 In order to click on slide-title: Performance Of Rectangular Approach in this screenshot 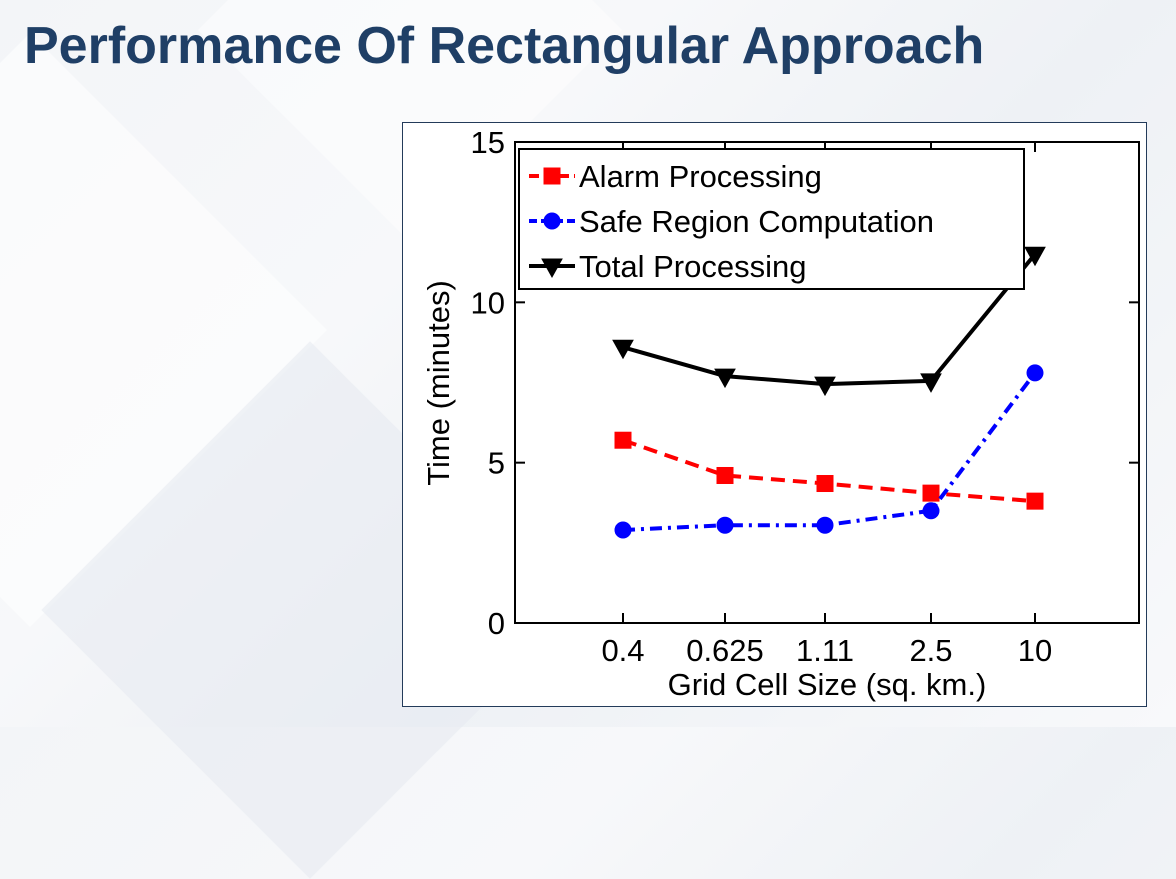, I will do `click(504, 46)`.